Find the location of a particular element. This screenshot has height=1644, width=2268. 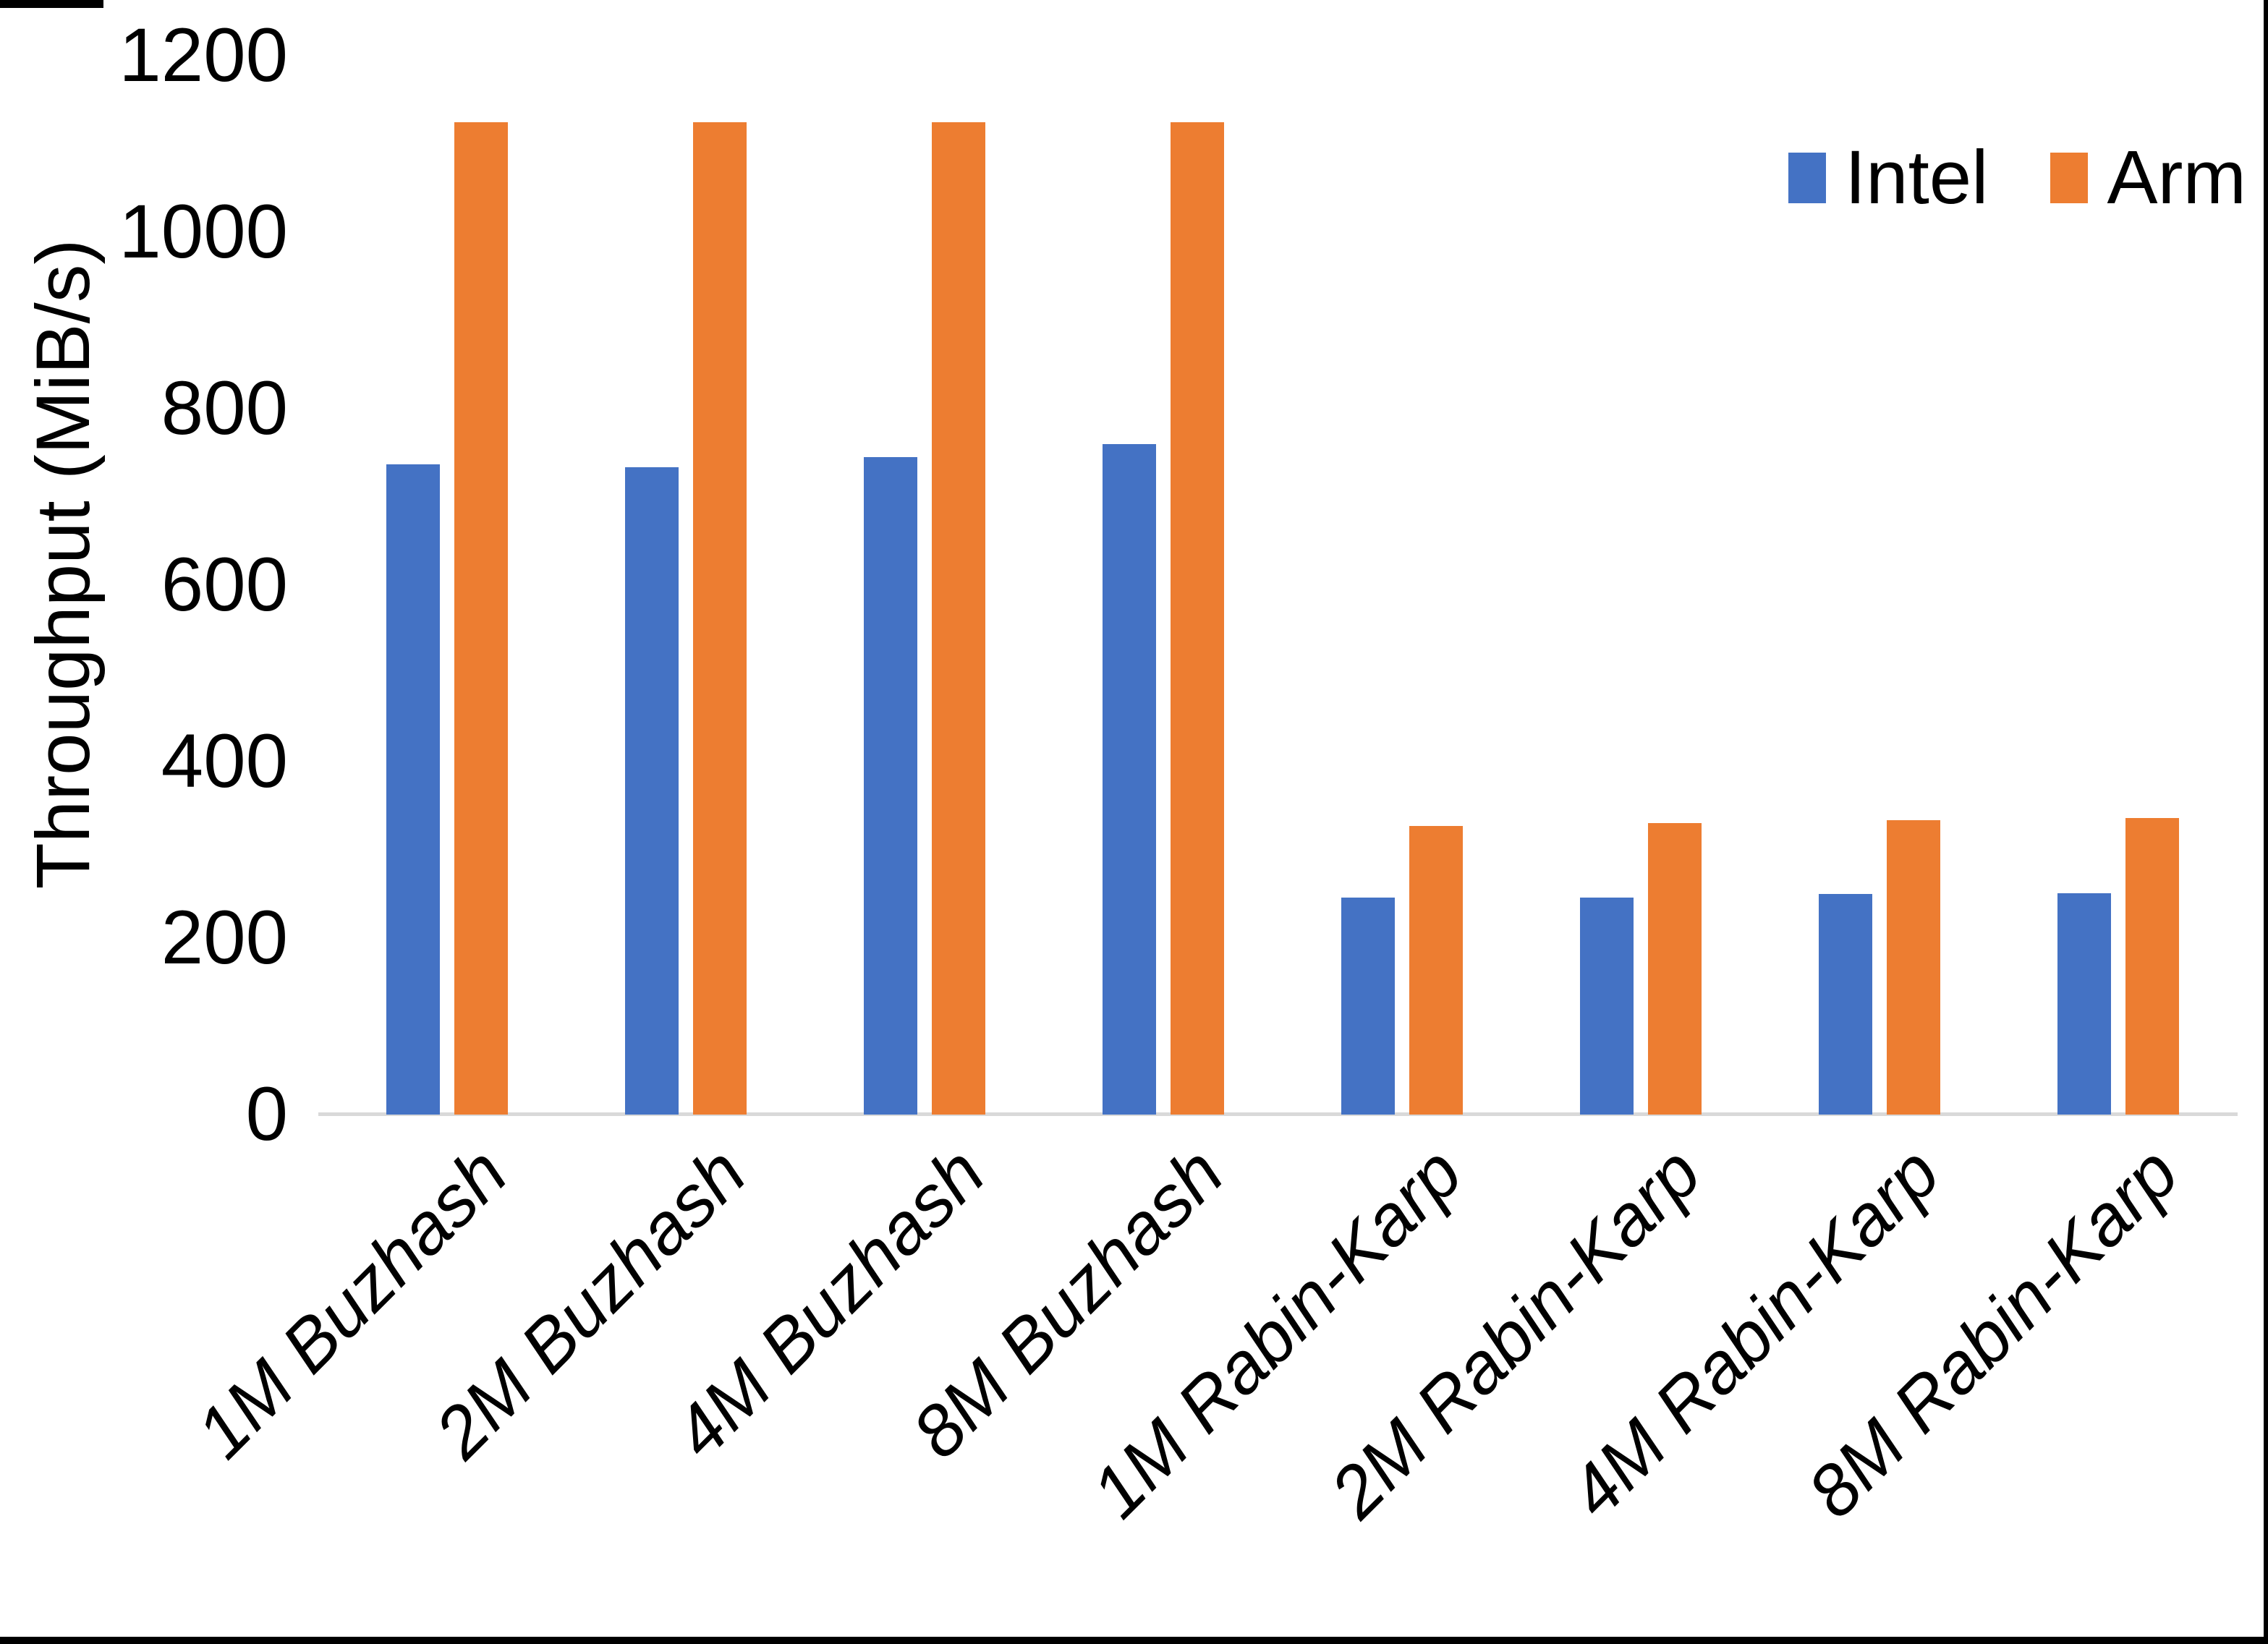

y-tick-label-200: 200 is located at coordinates (224, 937).